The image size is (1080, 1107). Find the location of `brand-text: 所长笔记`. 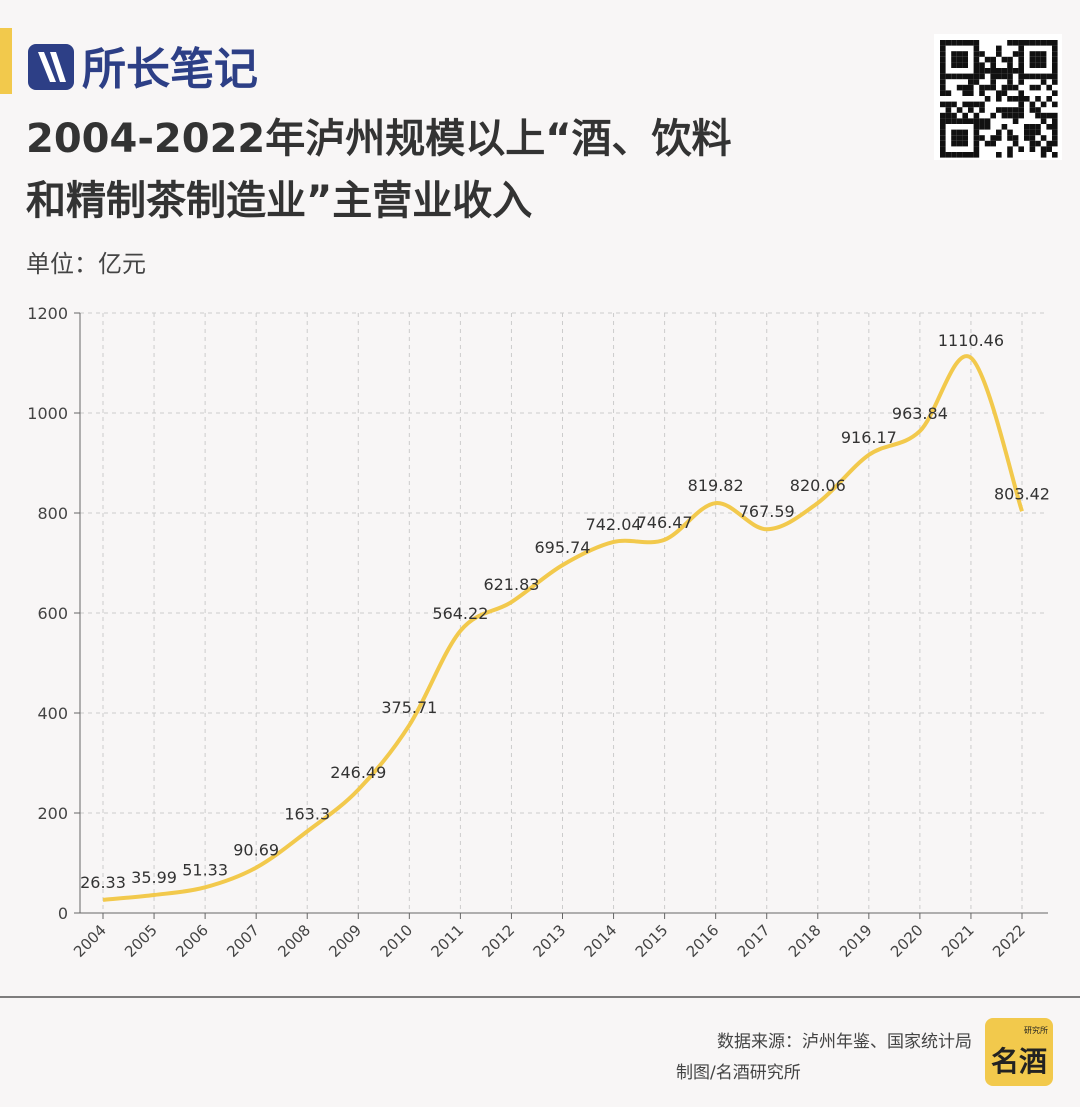

brand-text: 所长笔记 is located at coordinates (170, 69).